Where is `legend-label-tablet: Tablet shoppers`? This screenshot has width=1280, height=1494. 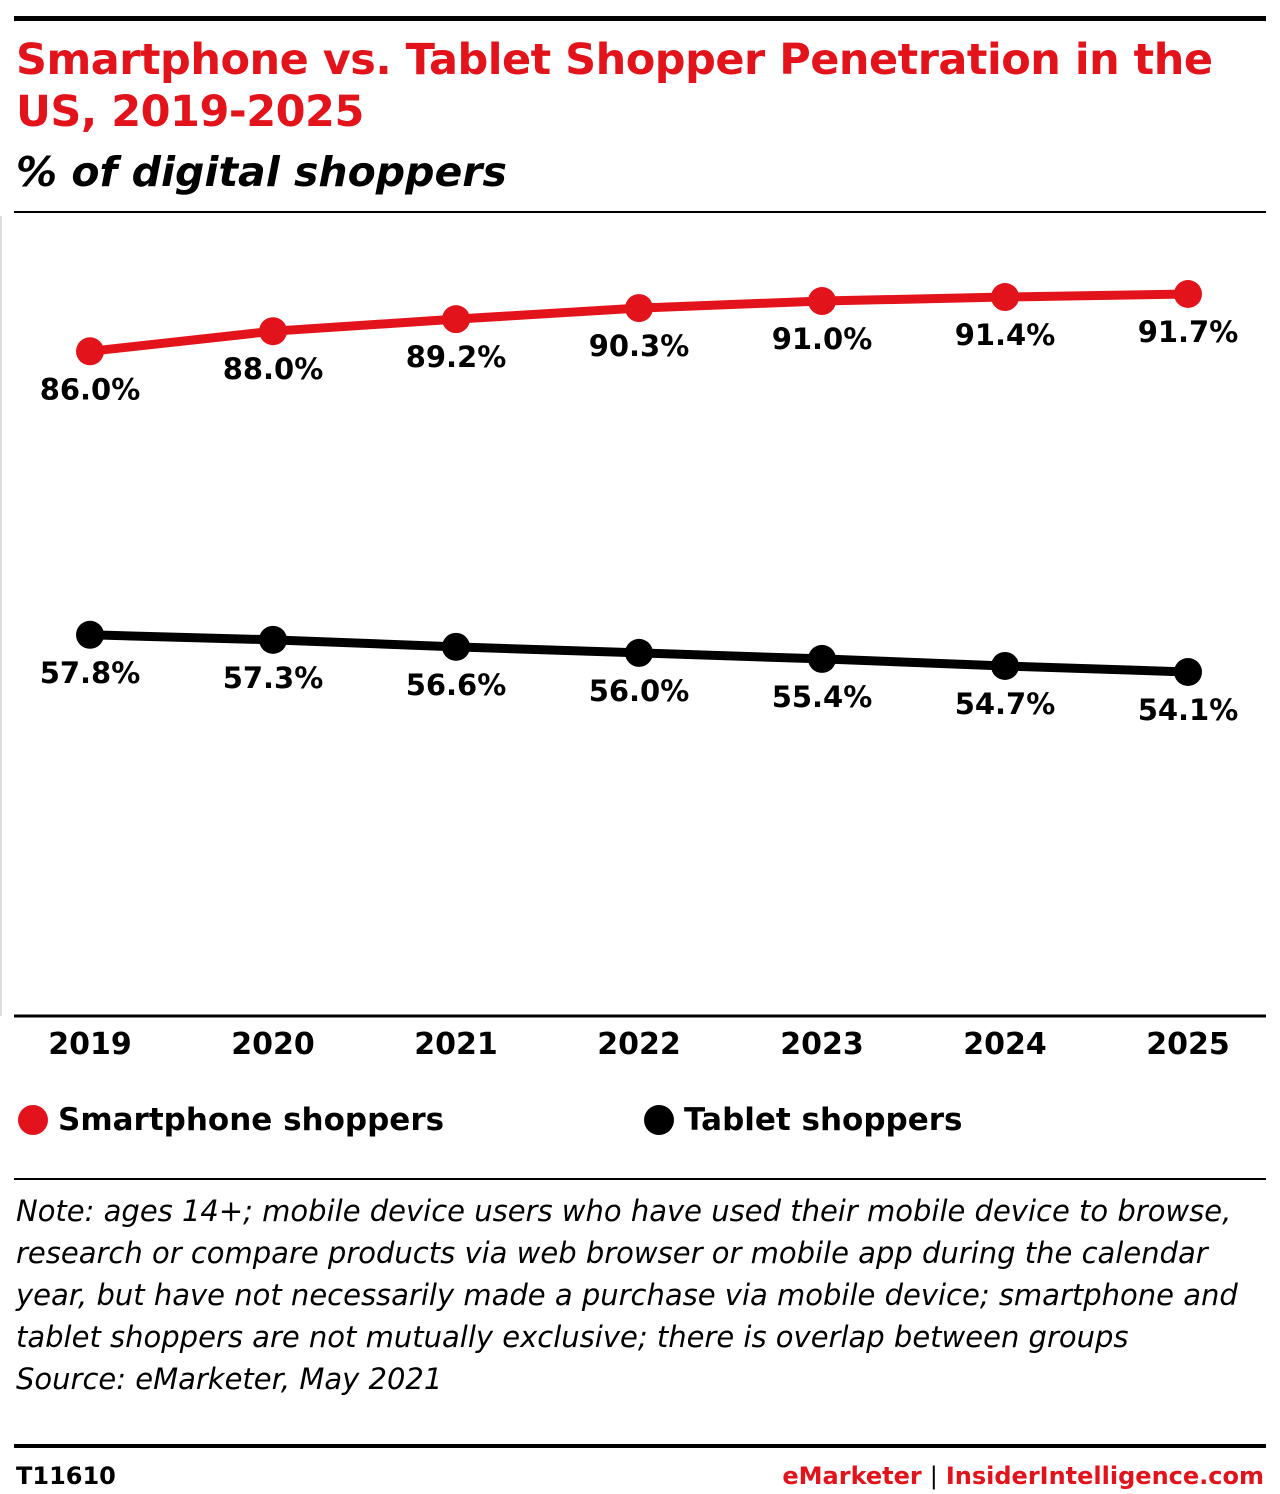 legend-label-tablet: Tablet shoppers is located at coordinates (823, 1120).